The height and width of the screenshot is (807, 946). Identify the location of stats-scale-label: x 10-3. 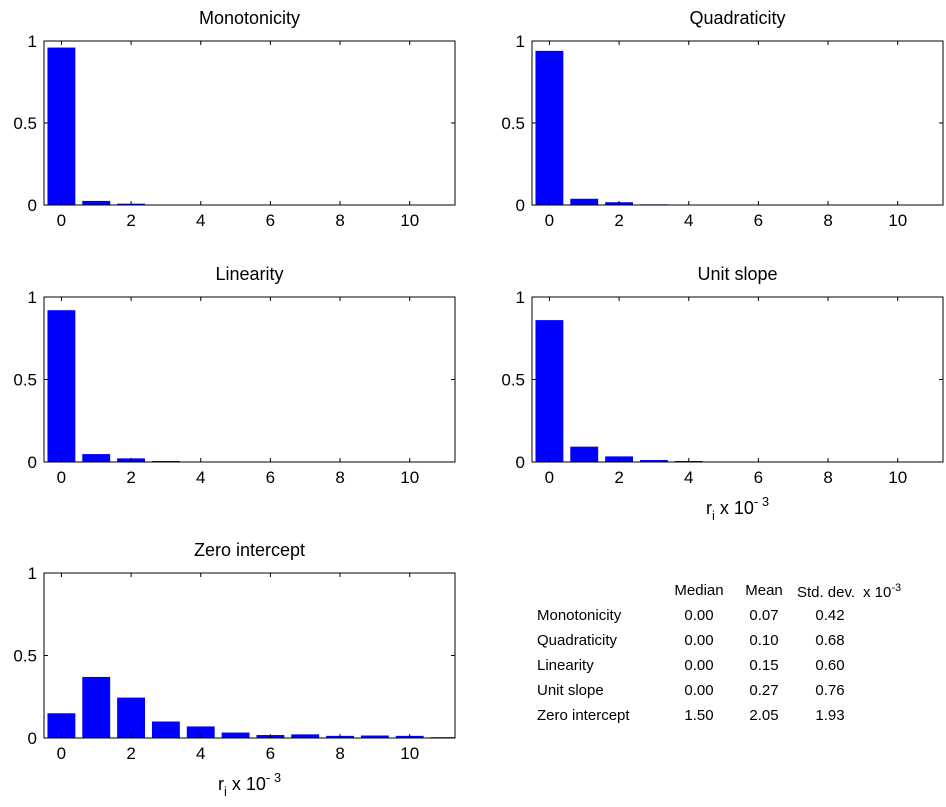
(882, 591).